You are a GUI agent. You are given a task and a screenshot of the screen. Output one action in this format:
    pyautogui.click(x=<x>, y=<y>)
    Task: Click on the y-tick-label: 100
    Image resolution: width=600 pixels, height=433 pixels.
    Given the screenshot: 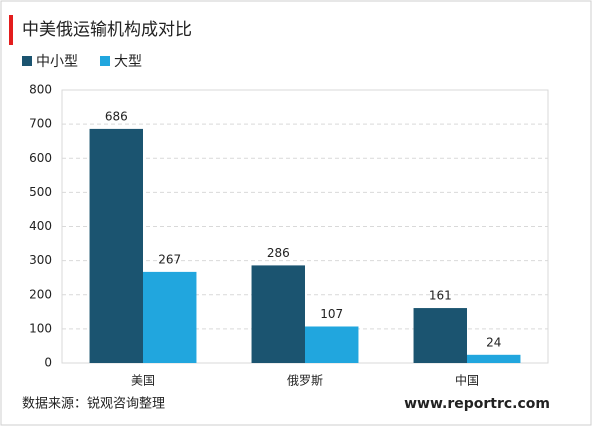 What is the action you would take?
    pyautogui.click(x=40, y=328)
    